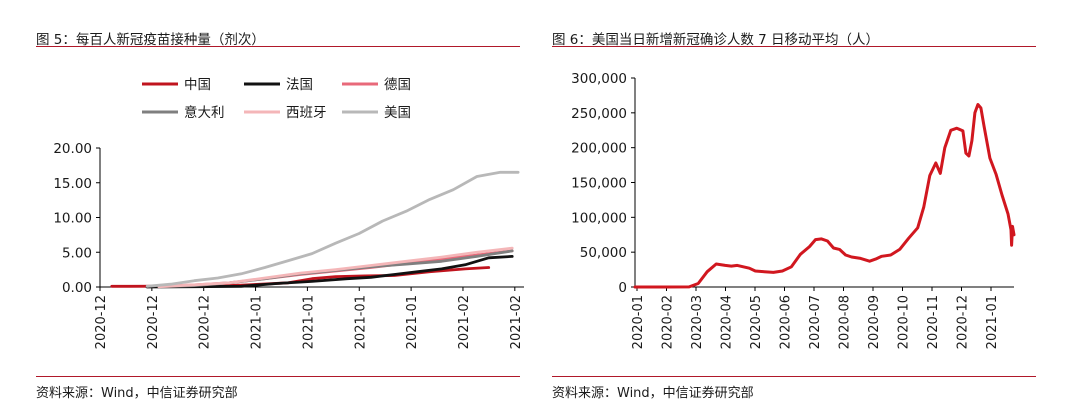 This screenshot has height=419, width=1072. What do you see at coordinates (77, 288) in the screenshot?
I see `y-tick-label: 0.00` at bounding box center [77, 288].